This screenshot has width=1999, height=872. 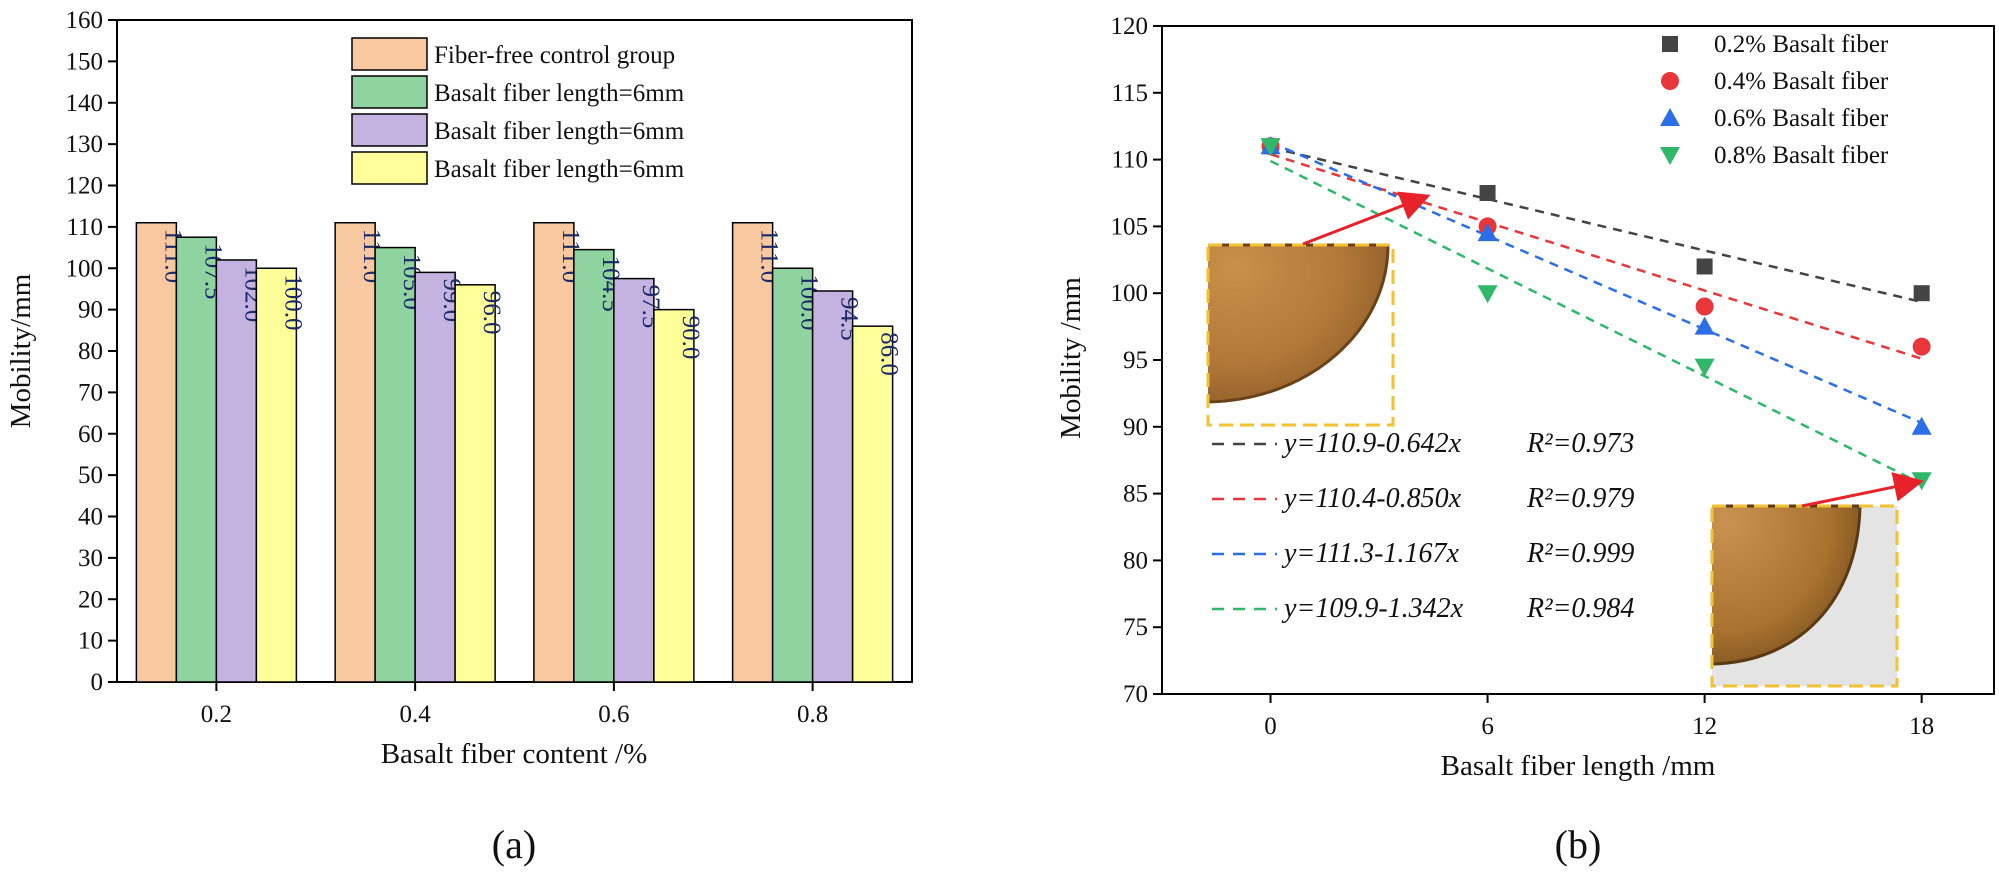 What do you see at coordinates (1801, 44) in the screenshot?
I see `legend-label: 0.2% Basalt fiber` at bounding box center [1801, 44].